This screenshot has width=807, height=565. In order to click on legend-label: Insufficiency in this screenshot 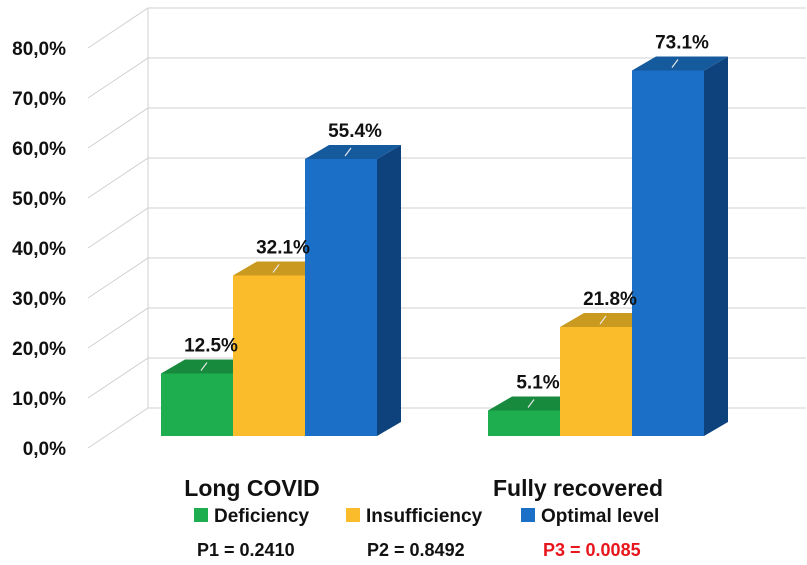, I will do `click(424, 516)`.